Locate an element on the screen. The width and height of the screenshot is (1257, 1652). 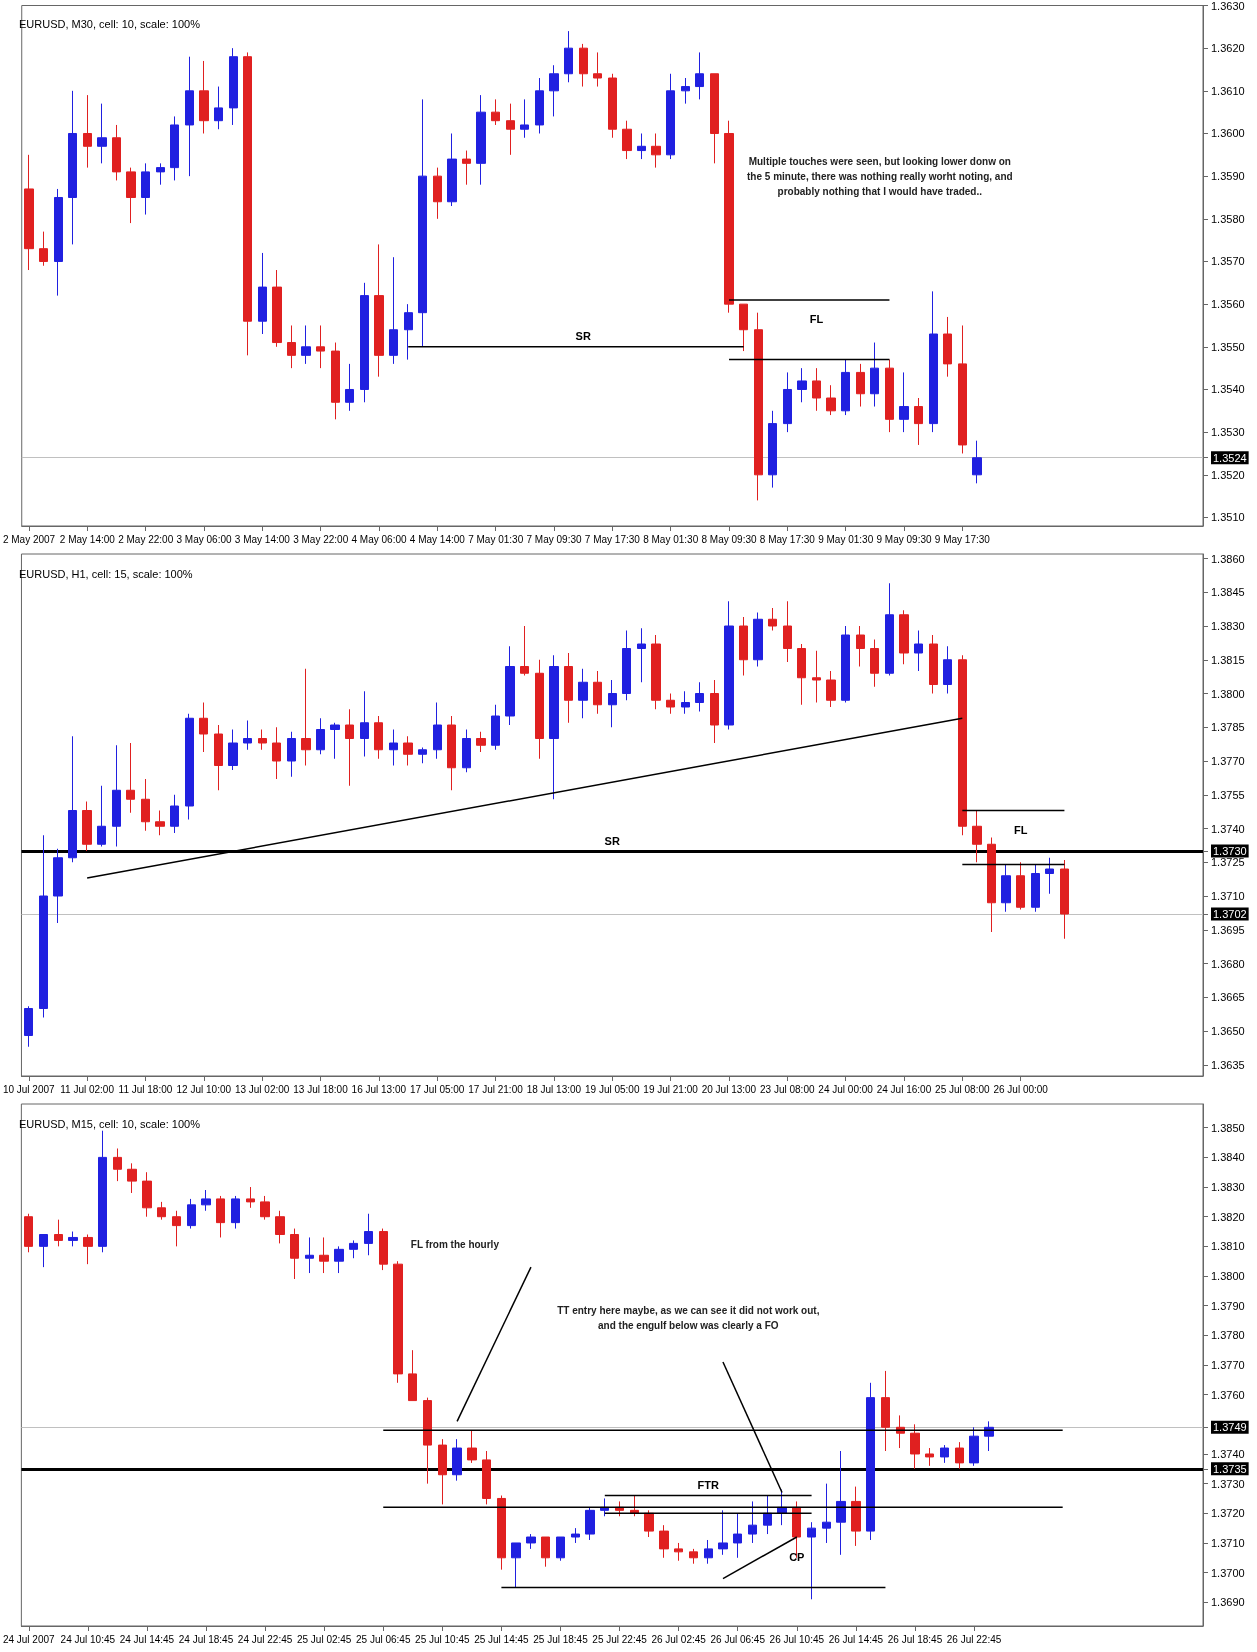
text: EURUSD, M15, cell: 10, scale: 100% is located at coordinates (110, 1123).